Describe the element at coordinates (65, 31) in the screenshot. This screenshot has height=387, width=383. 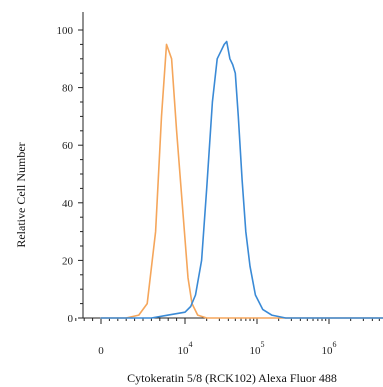
I see `y-tick-label-100: 100` at that location.